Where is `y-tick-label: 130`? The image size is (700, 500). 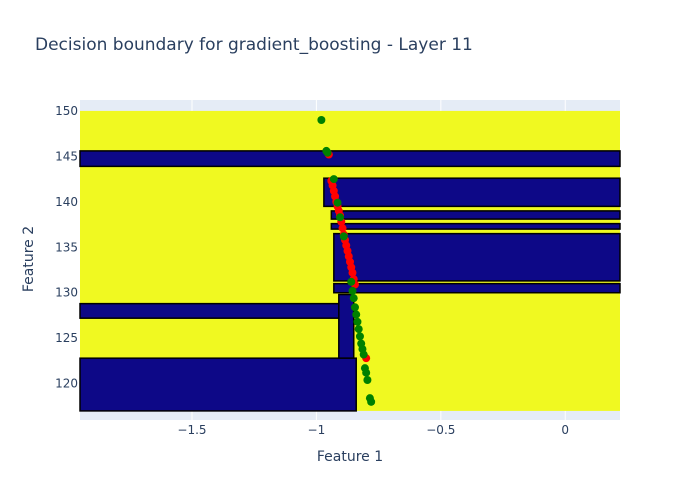
y-tick-label: 130 is located at coordinates (66, 293).